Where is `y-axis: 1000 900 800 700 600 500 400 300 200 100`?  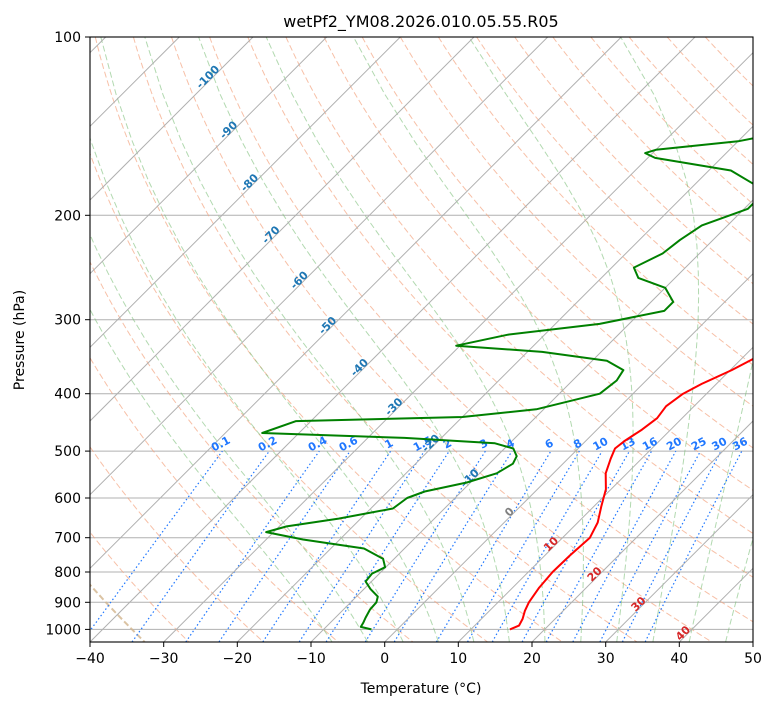
y-axis: 1000 900 800 700 600 500 400 300 200 100 is located at coordinates (67, 334).